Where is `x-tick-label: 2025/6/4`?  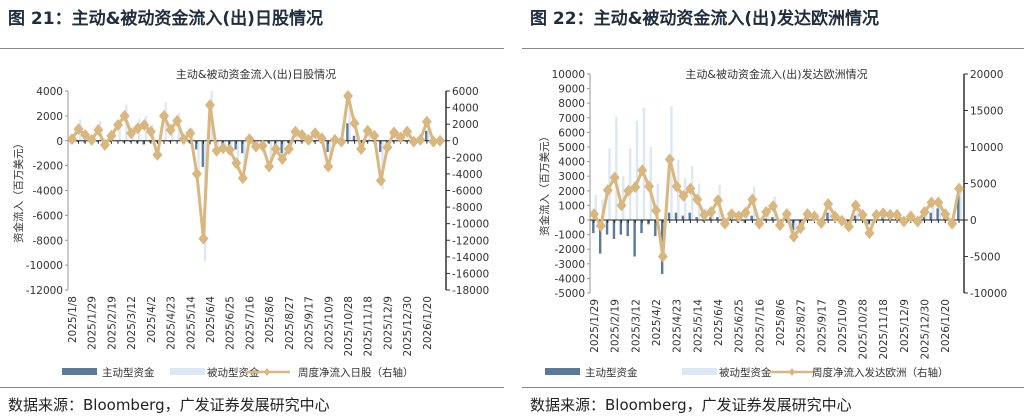
x-tick-label: 2025/6/4 is located at coordinates (211, 319).